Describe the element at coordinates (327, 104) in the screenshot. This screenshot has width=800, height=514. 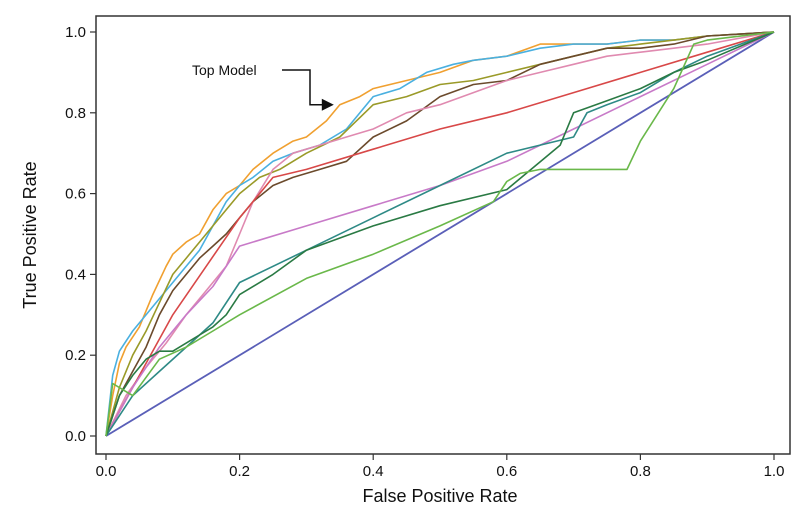
I see `annotation-arrow-head` at that location.